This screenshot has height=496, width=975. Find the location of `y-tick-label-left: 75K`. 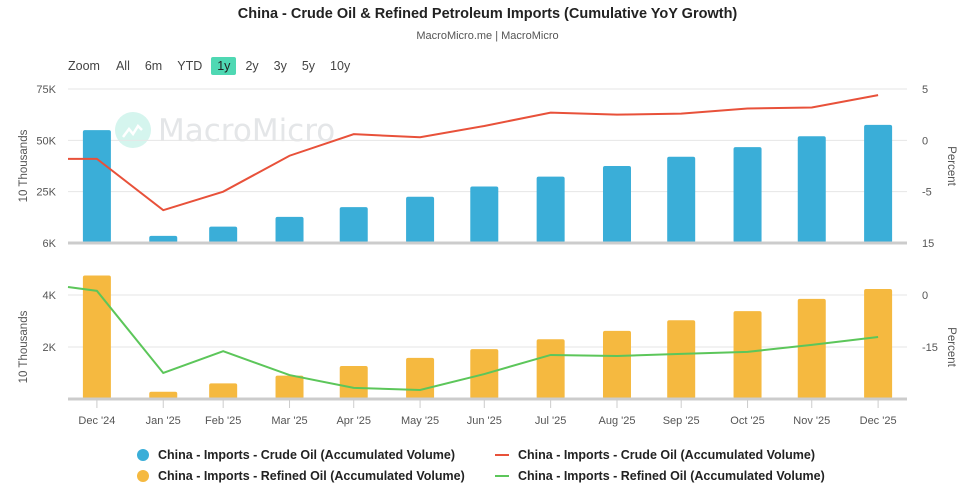

y-tick-label-left: 75K is located at coordinates (46, 90).